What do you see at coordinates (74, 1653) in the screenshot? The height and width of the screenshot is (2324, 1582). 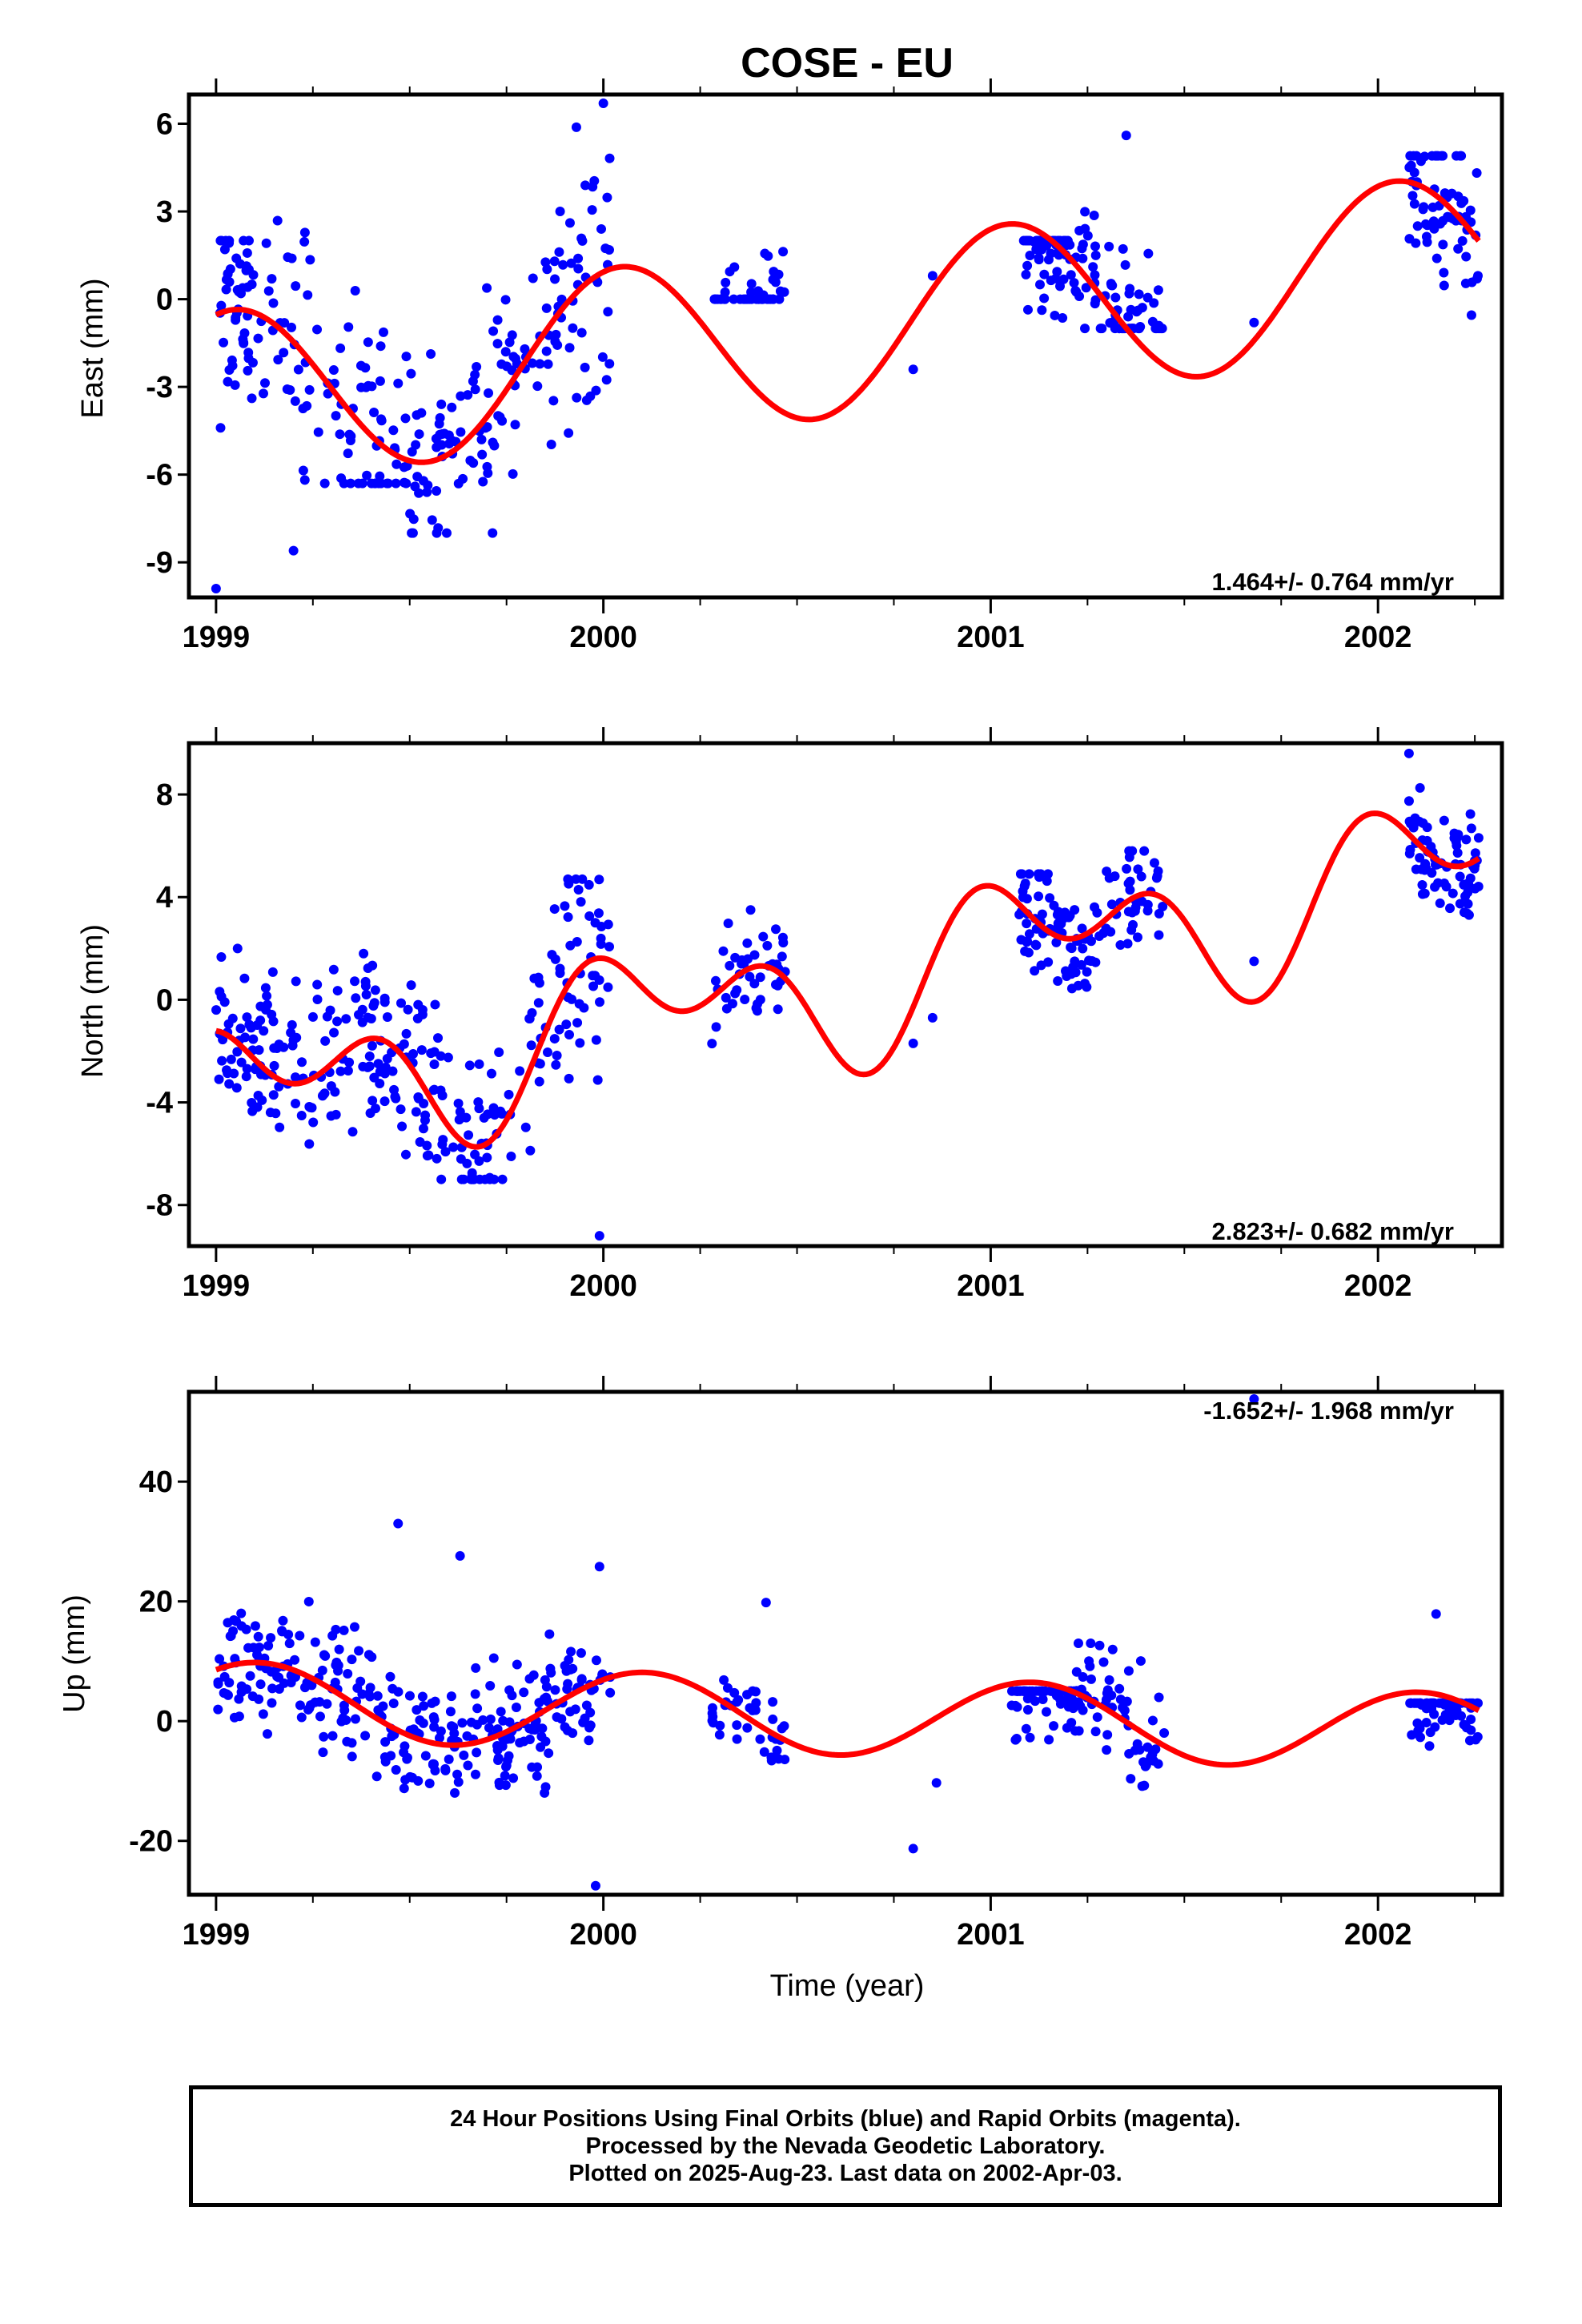 I see `up-y-axis-label: Up (mm)` at bounding box center [74, 1653].